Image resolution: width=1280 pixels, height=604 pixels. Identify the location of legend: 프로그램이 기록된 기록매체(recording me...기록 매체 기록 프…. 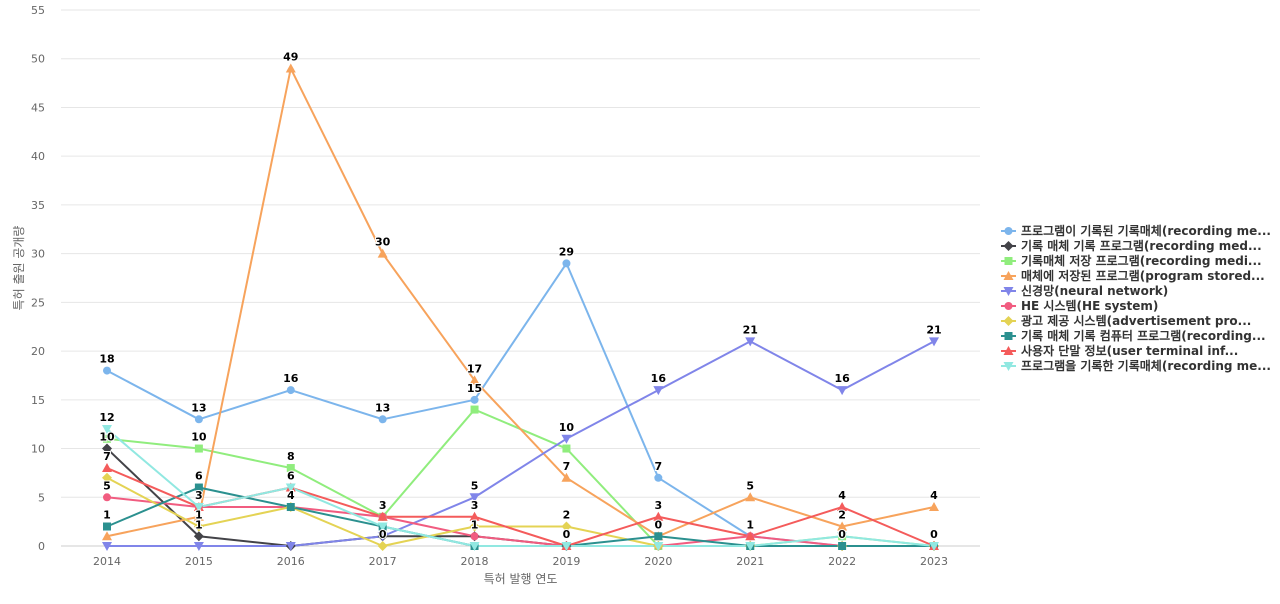
(1136, 298).